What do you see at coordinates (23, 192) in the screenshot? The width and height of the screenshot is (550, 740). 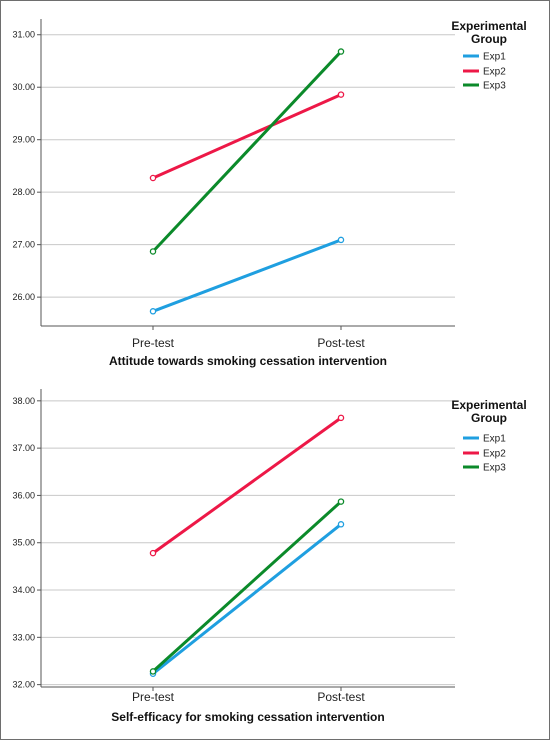 I see `y-tick-label: 28.00` at bounding box center [23, 192].